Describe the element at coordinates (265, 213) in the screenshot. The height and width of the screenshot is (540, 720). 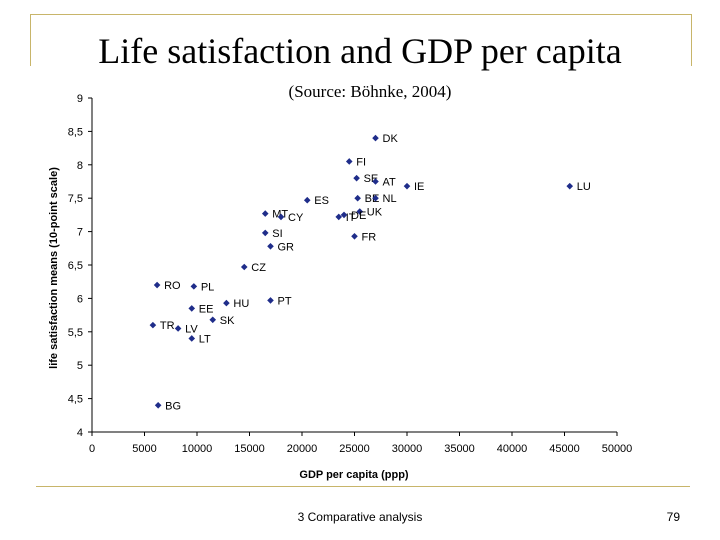
I see `data-point-mt` at that location.